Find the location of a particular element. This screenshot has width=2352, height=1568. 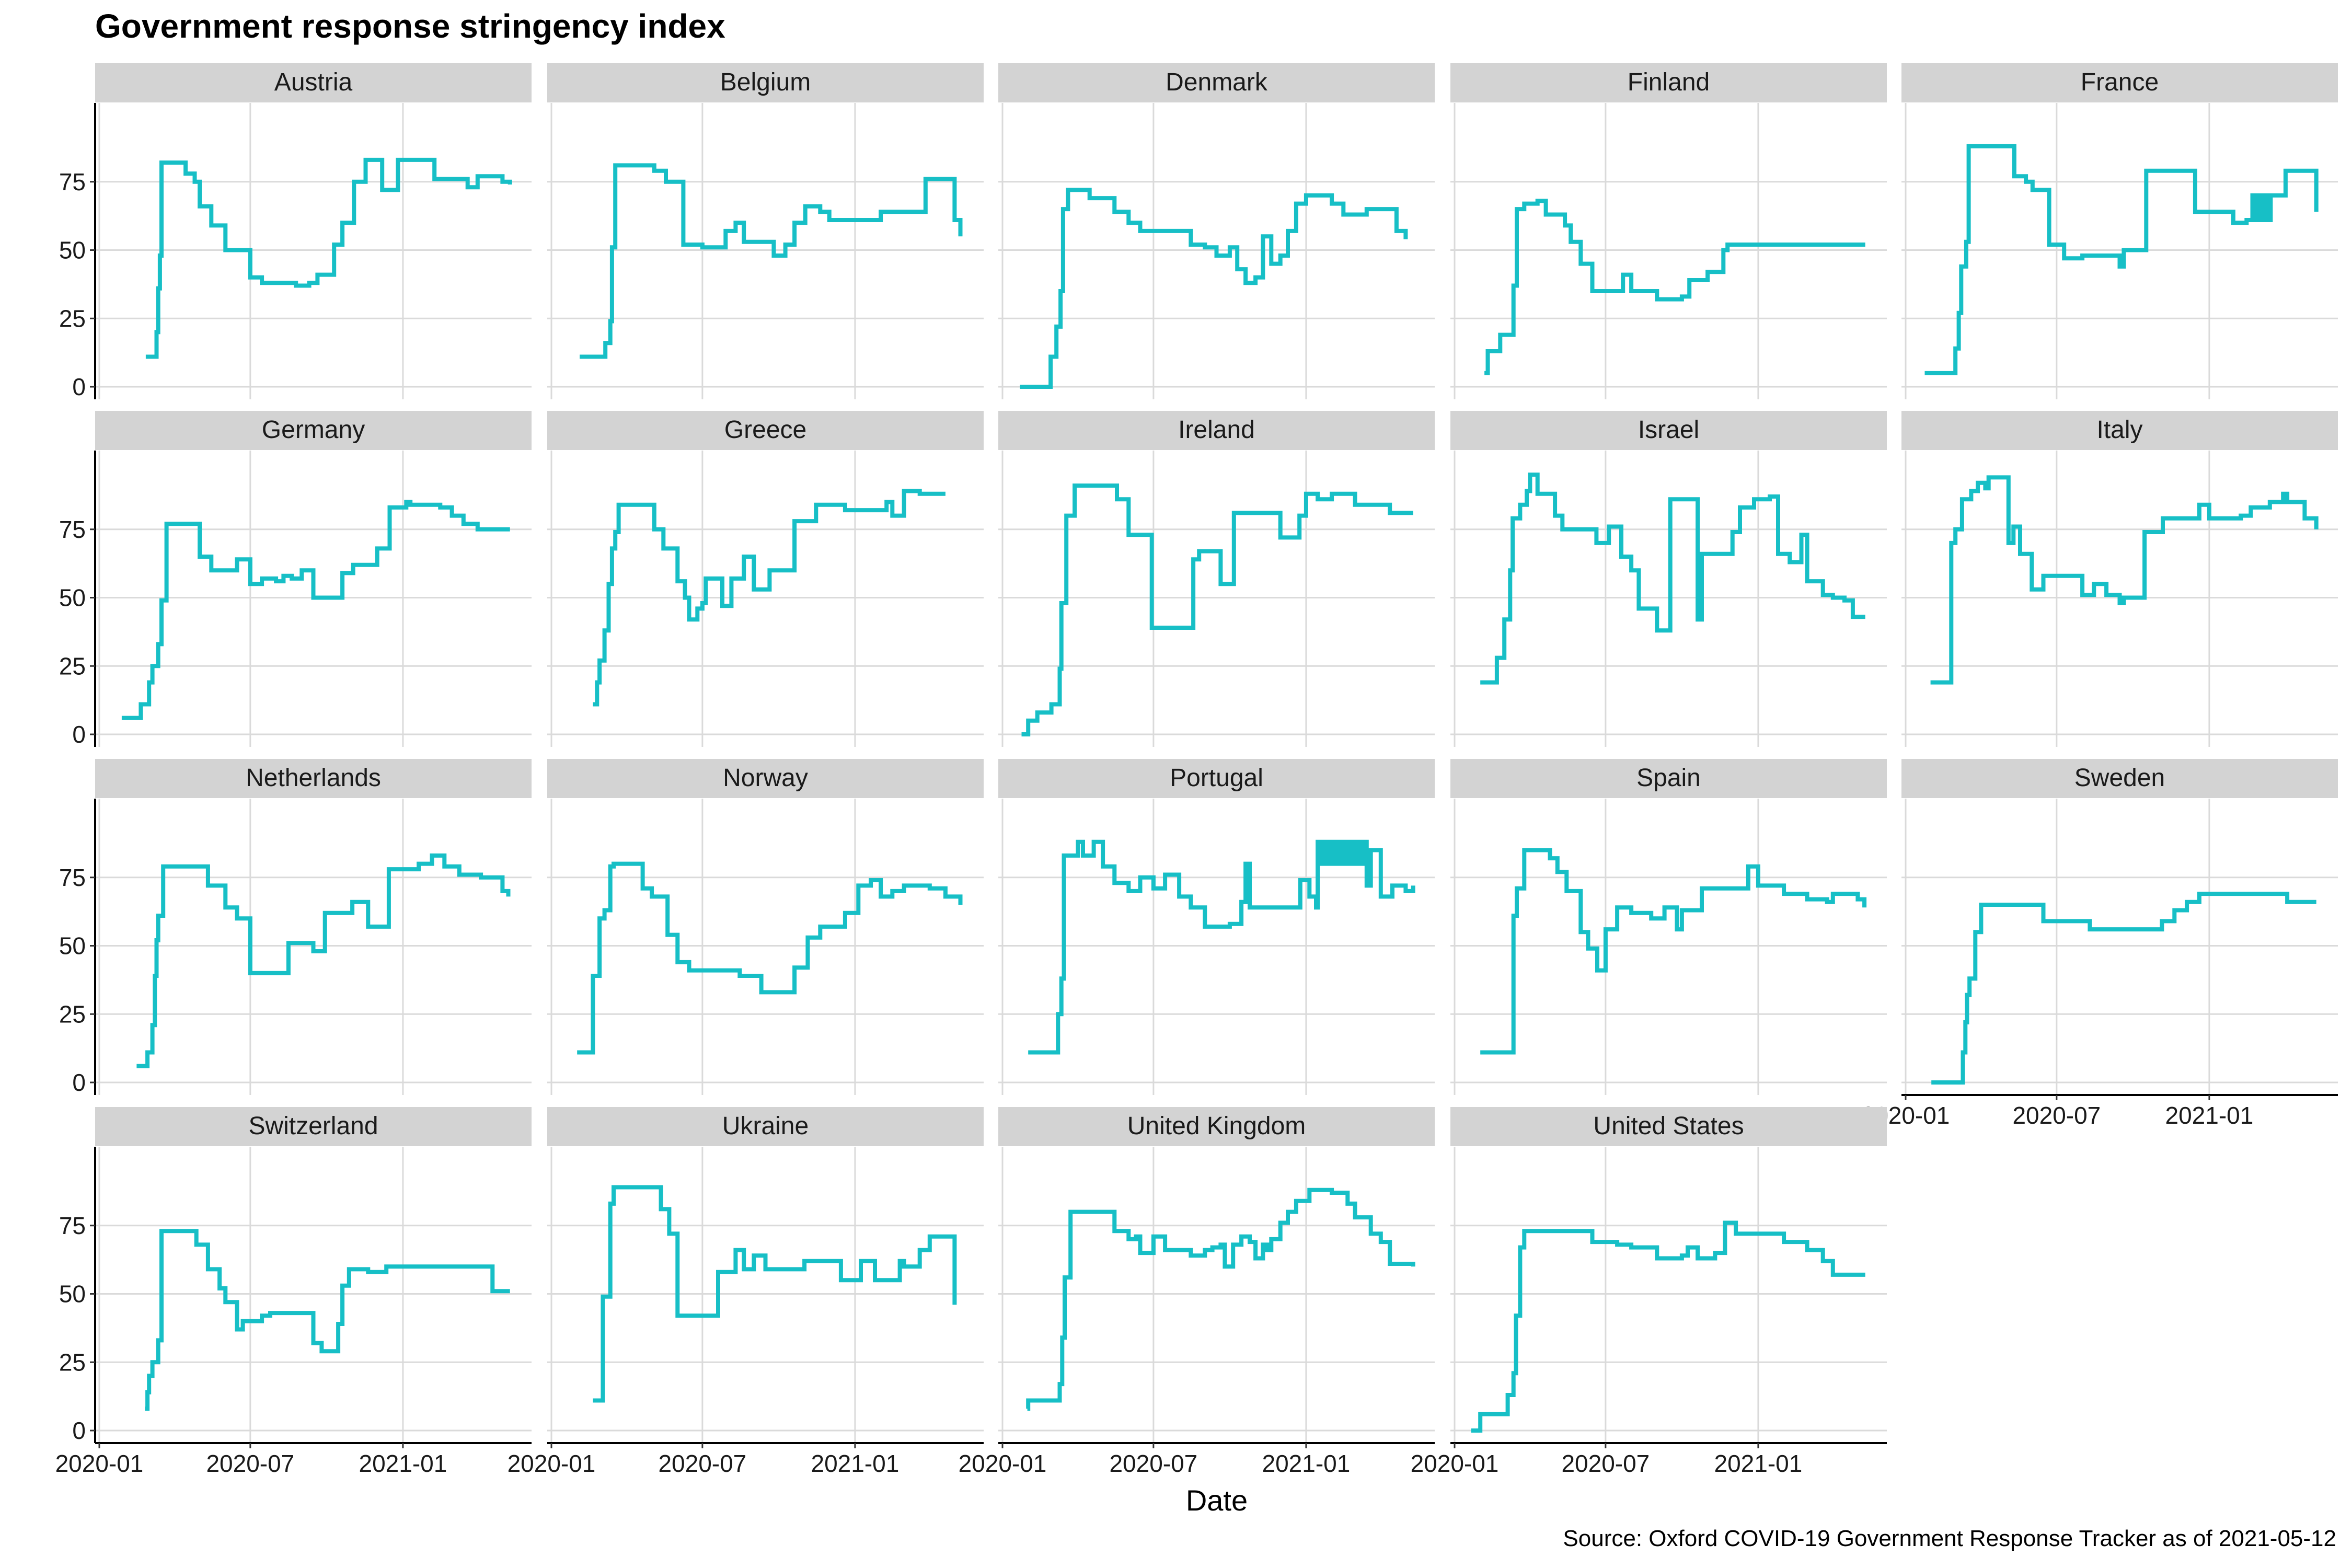

facet-label: France is located at coordinates (2120, 82).